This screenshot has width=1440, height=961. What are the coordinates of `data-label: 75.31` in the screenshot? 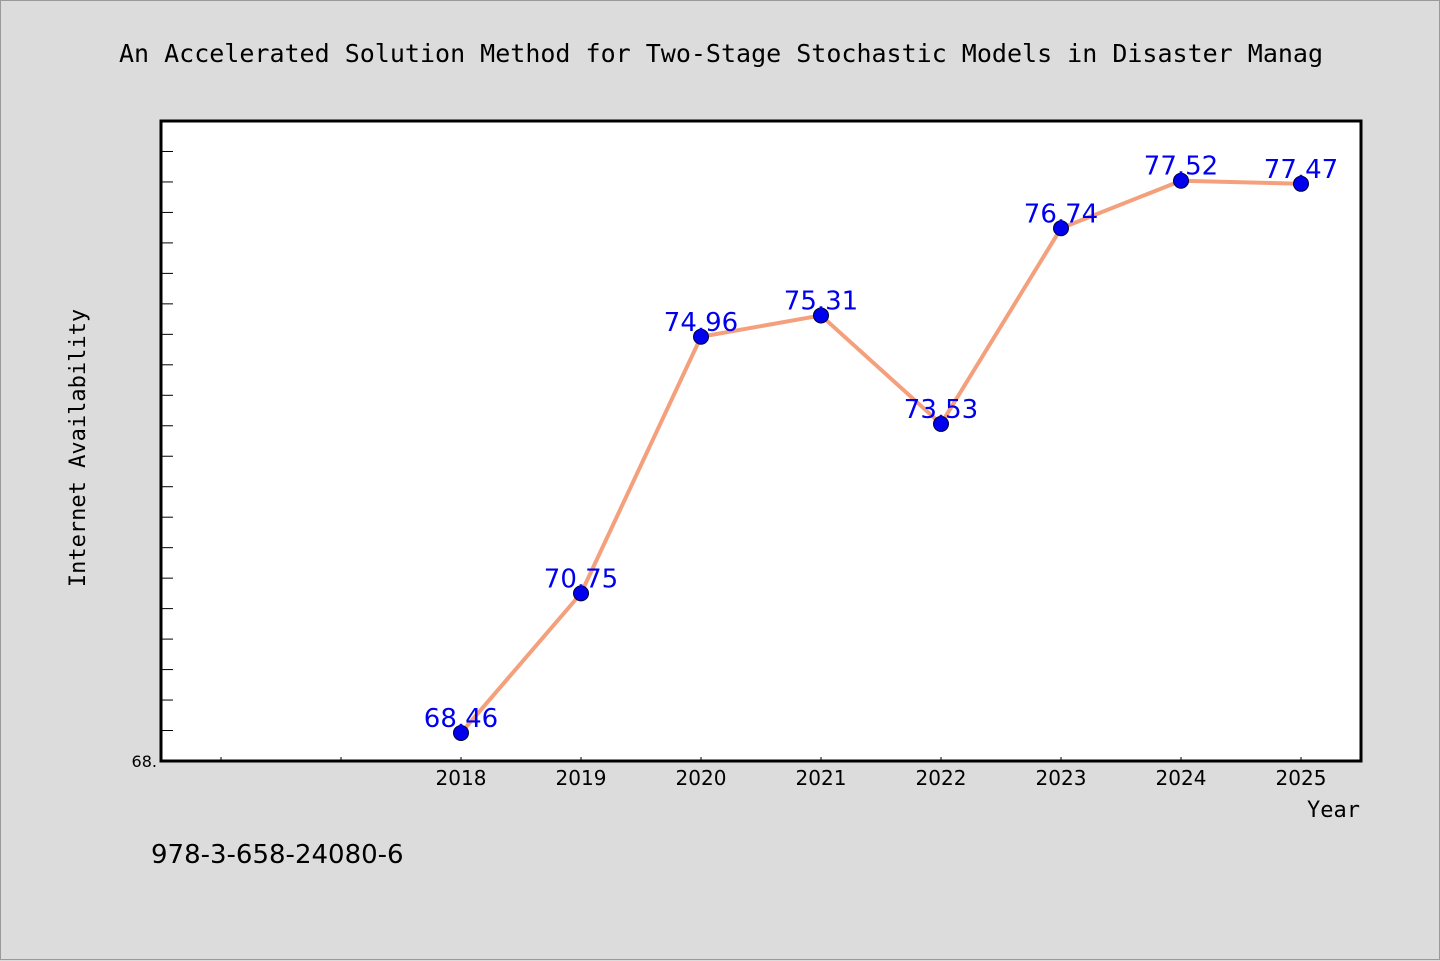 It's located at (821, 301).